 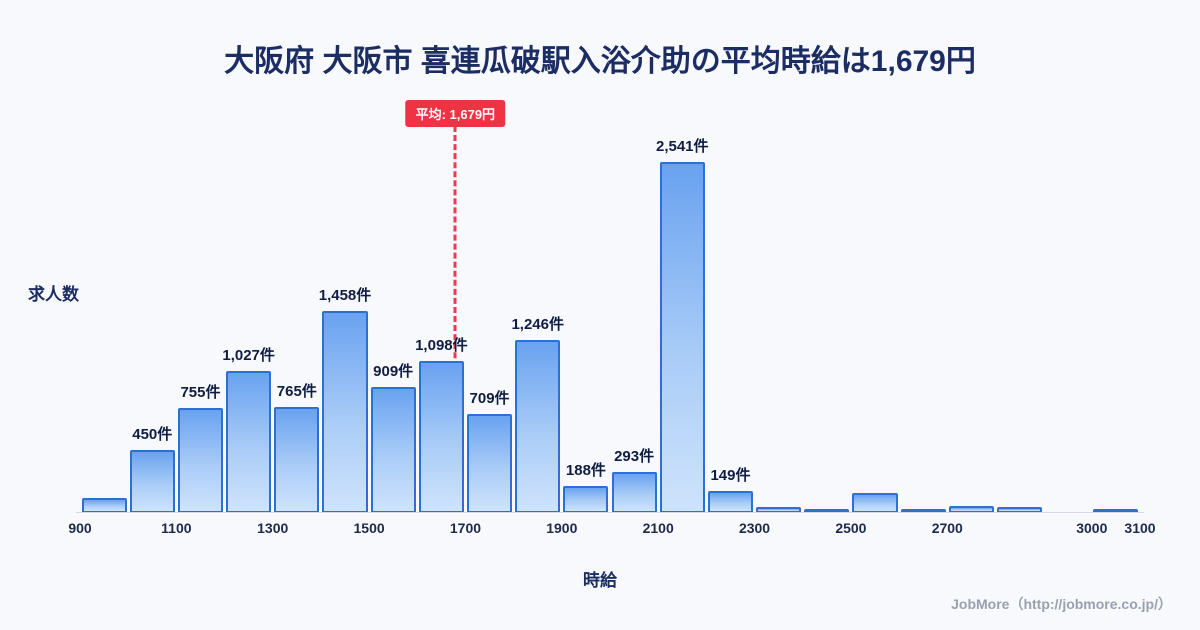 I want to click on footer-credit: JobMore（http://jobmore.co.jp/）, so click(x=1061, y=604).